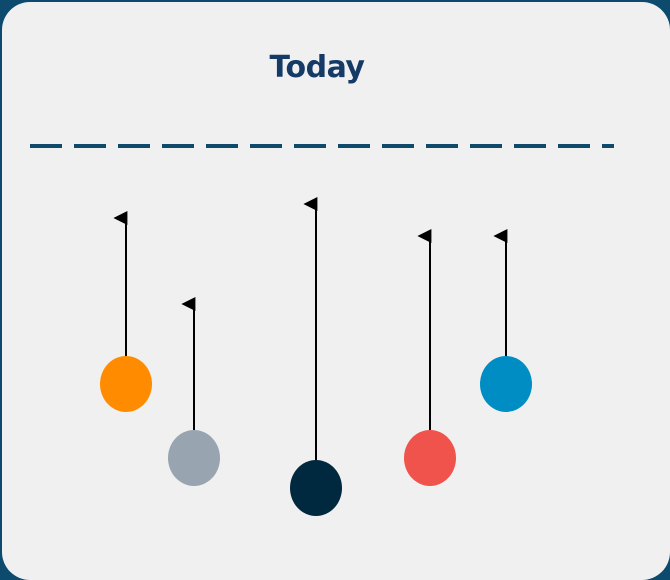  I want to click on circle-orange, so click(126, 384).